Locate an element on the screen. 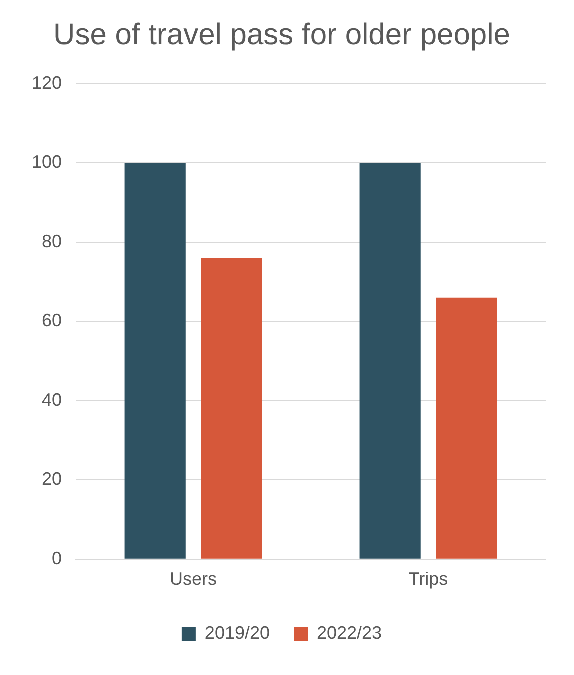  y-tick-label: 0 is located at coordinates (57, 558).